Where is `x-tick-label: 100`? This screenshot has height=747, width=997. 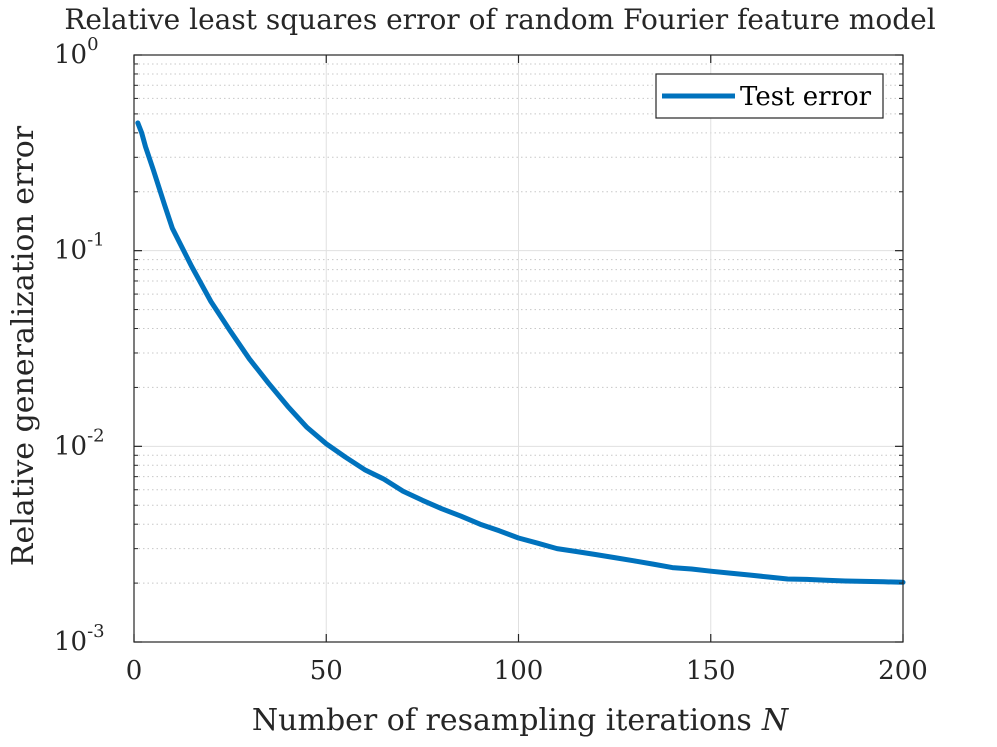 x-tick-label: 100 is located at coordinates (519, 671).